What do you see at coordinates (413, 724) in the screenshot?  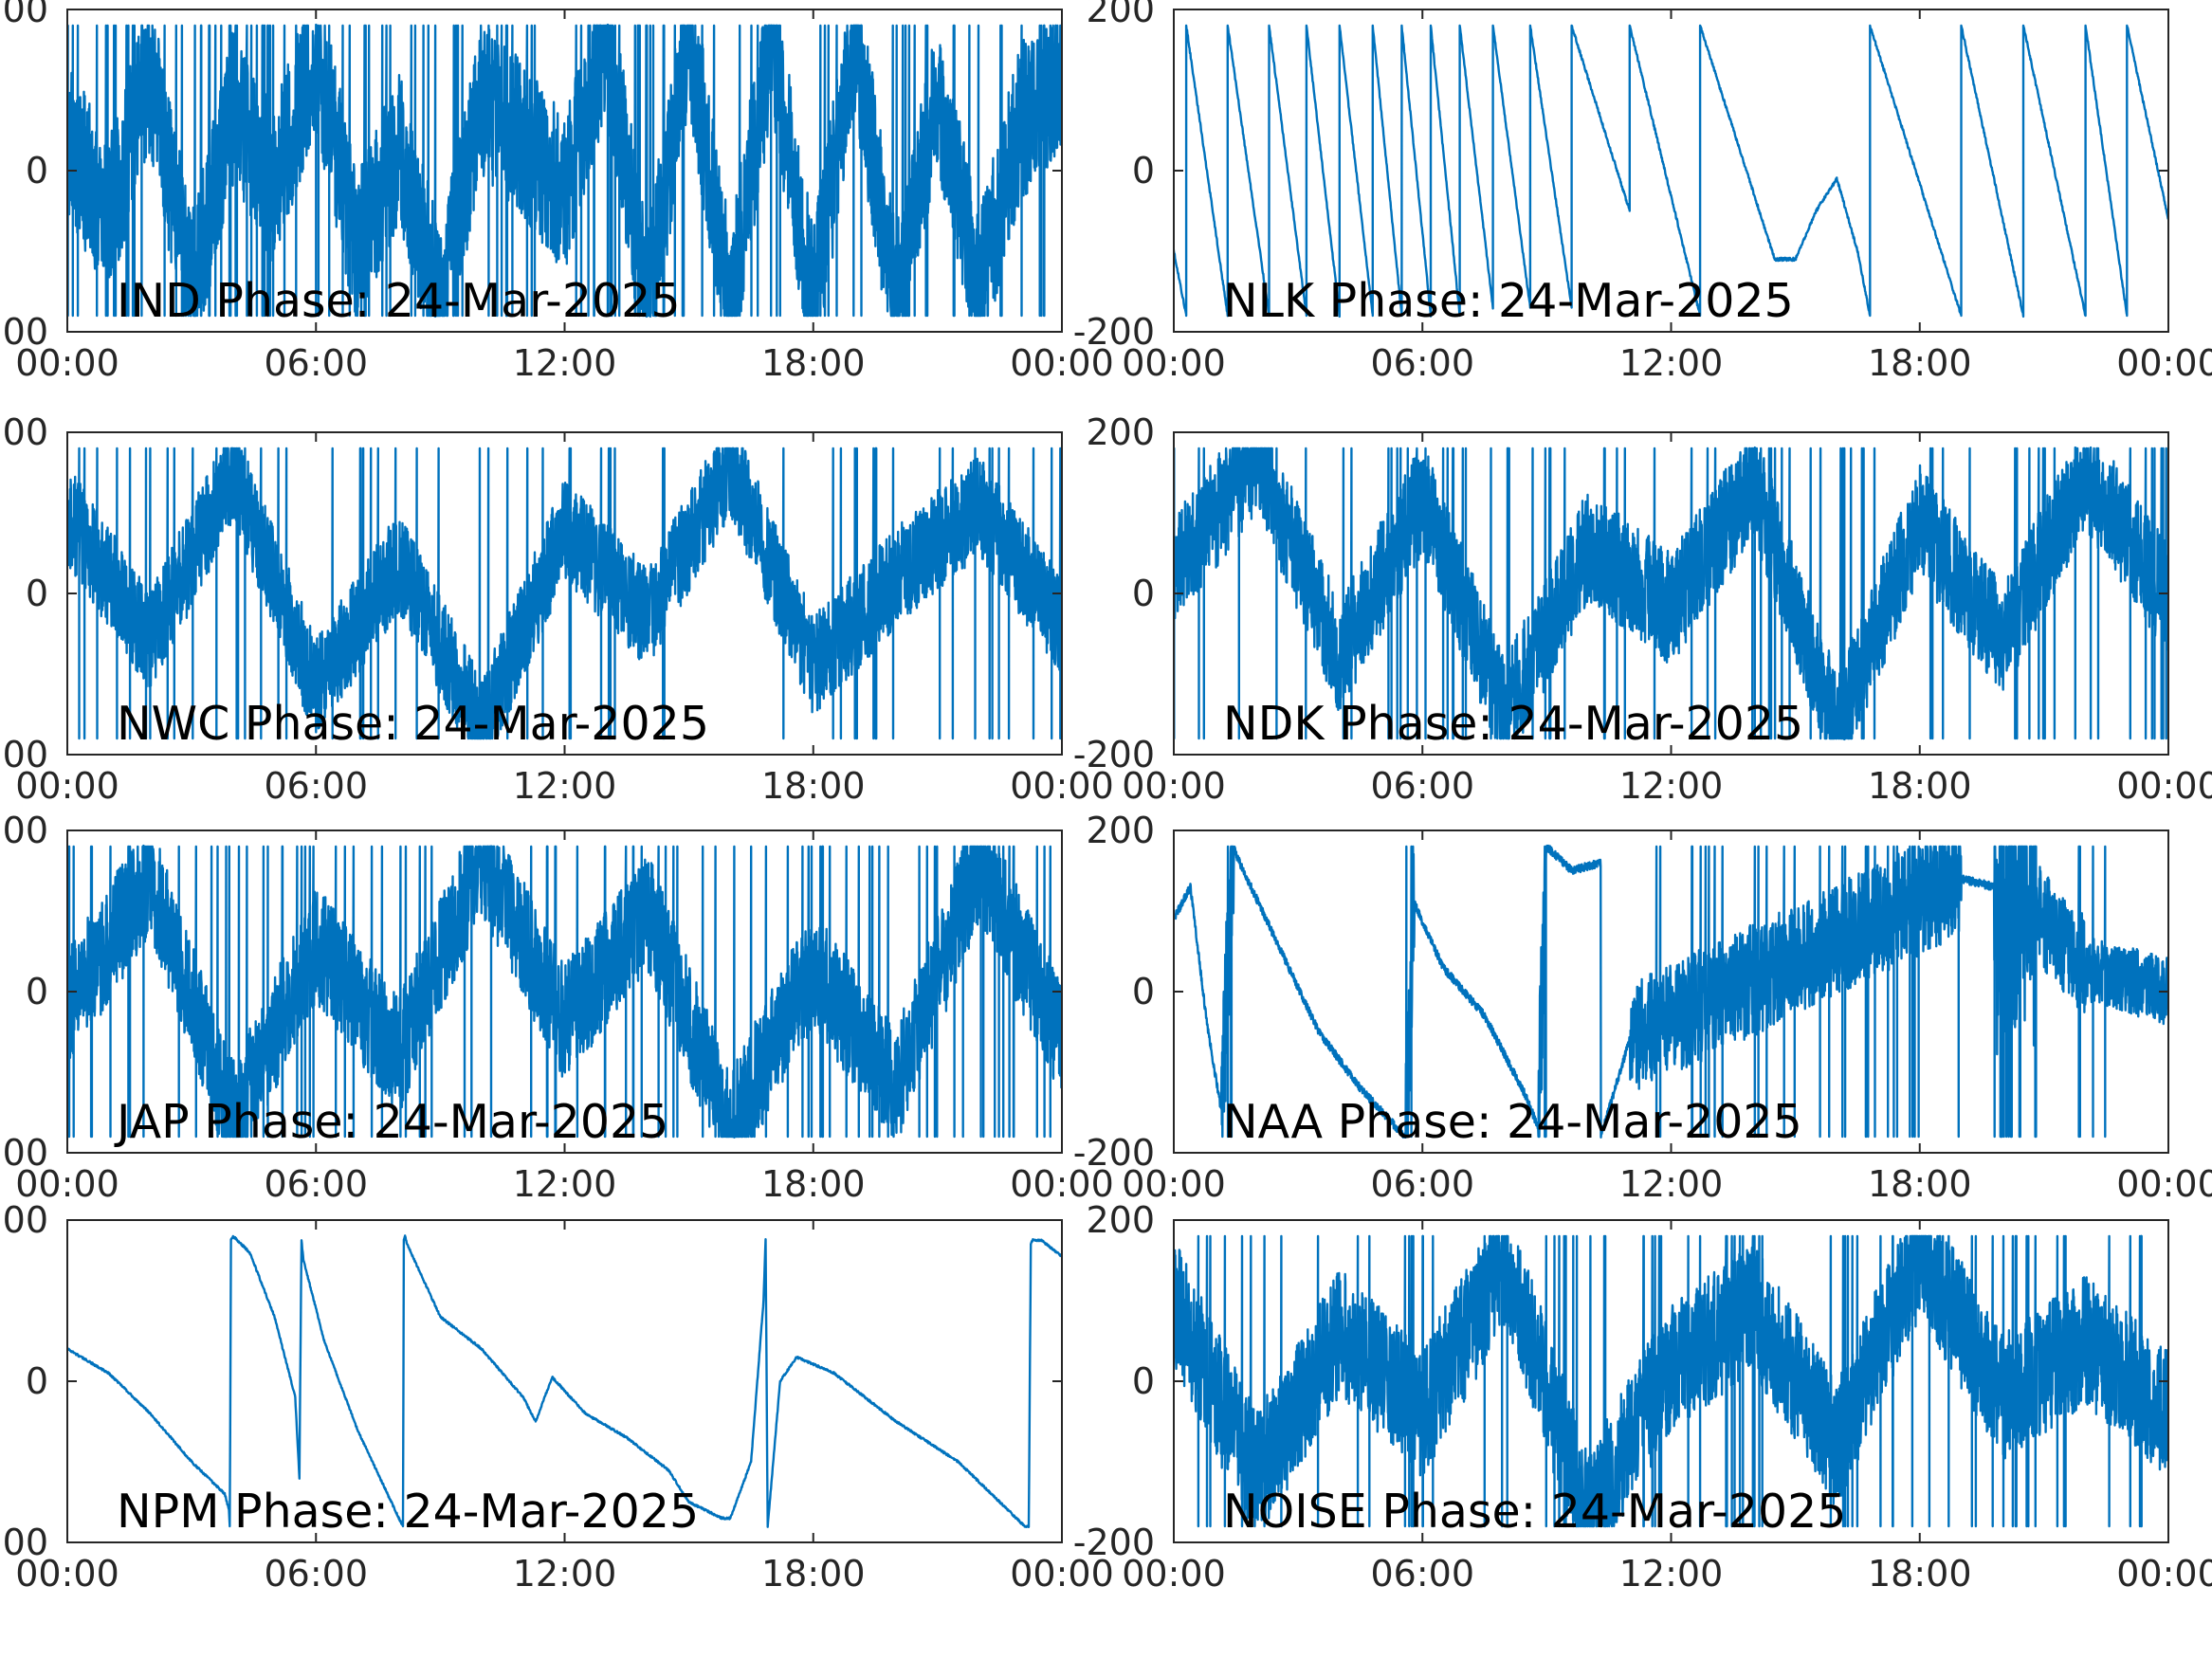 I see `panel-title: NWC Phase: 24-Mar-2025` at bounding box center [413, 724].